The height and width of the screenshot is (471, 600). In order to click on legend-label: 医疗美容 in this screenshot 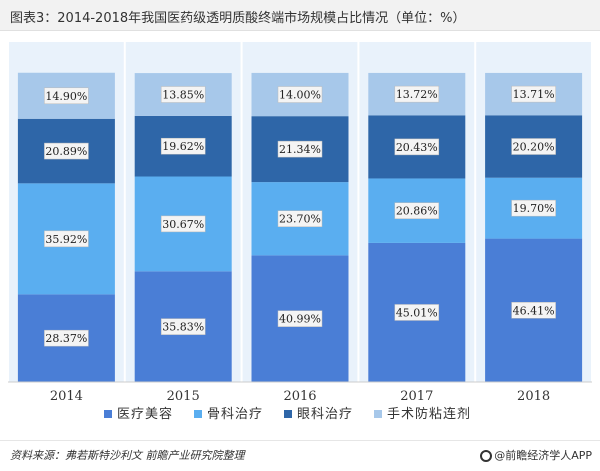, I will do `click(145, 414)`.